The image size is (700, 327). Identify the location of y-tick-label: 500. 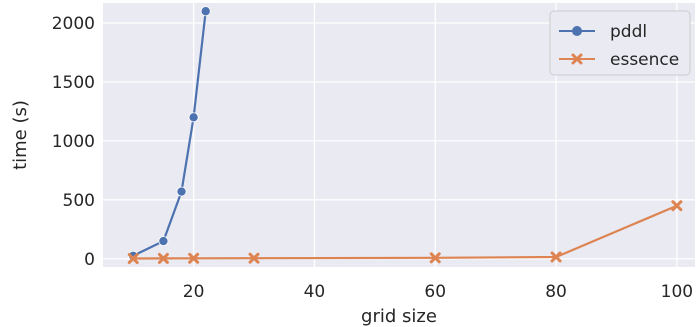
(79, 201).